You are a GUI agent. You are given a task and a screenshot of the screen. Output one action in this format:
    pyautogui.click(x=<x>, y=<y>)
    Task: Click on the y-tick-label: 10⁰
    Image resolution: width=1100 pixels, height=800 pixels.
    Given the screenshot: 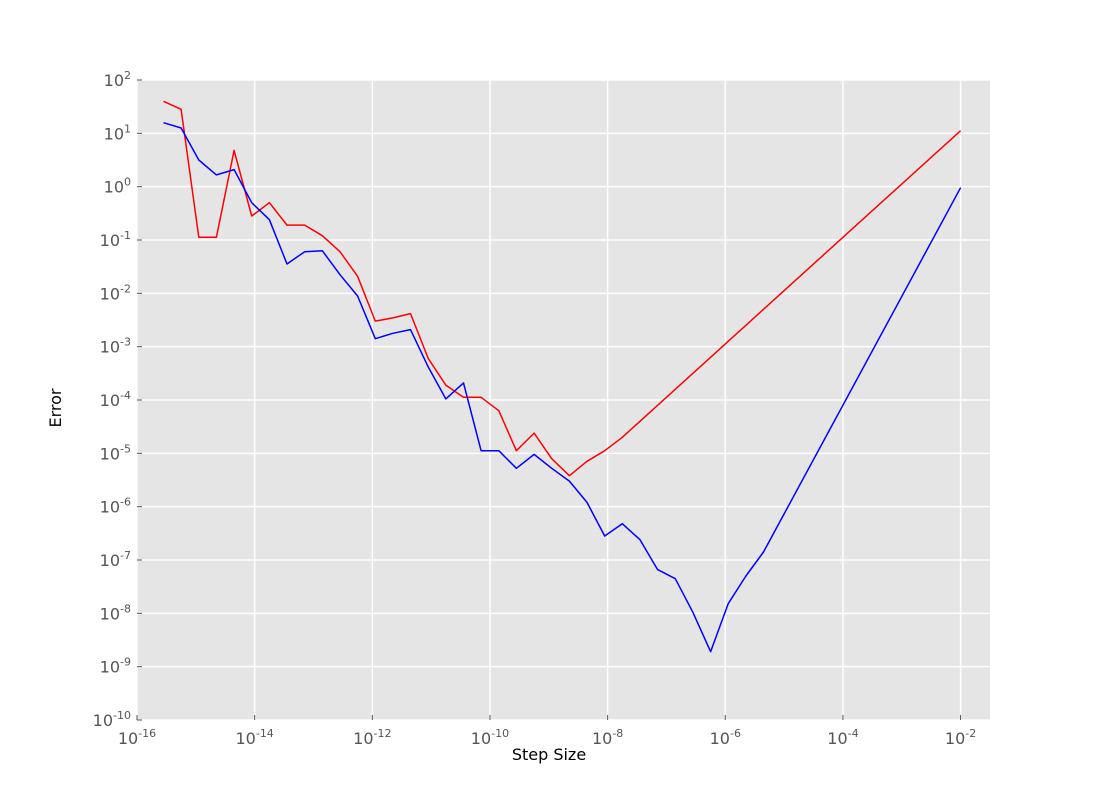 What is the action you would take?
    pyautogui.click(x=117, y=186)
    